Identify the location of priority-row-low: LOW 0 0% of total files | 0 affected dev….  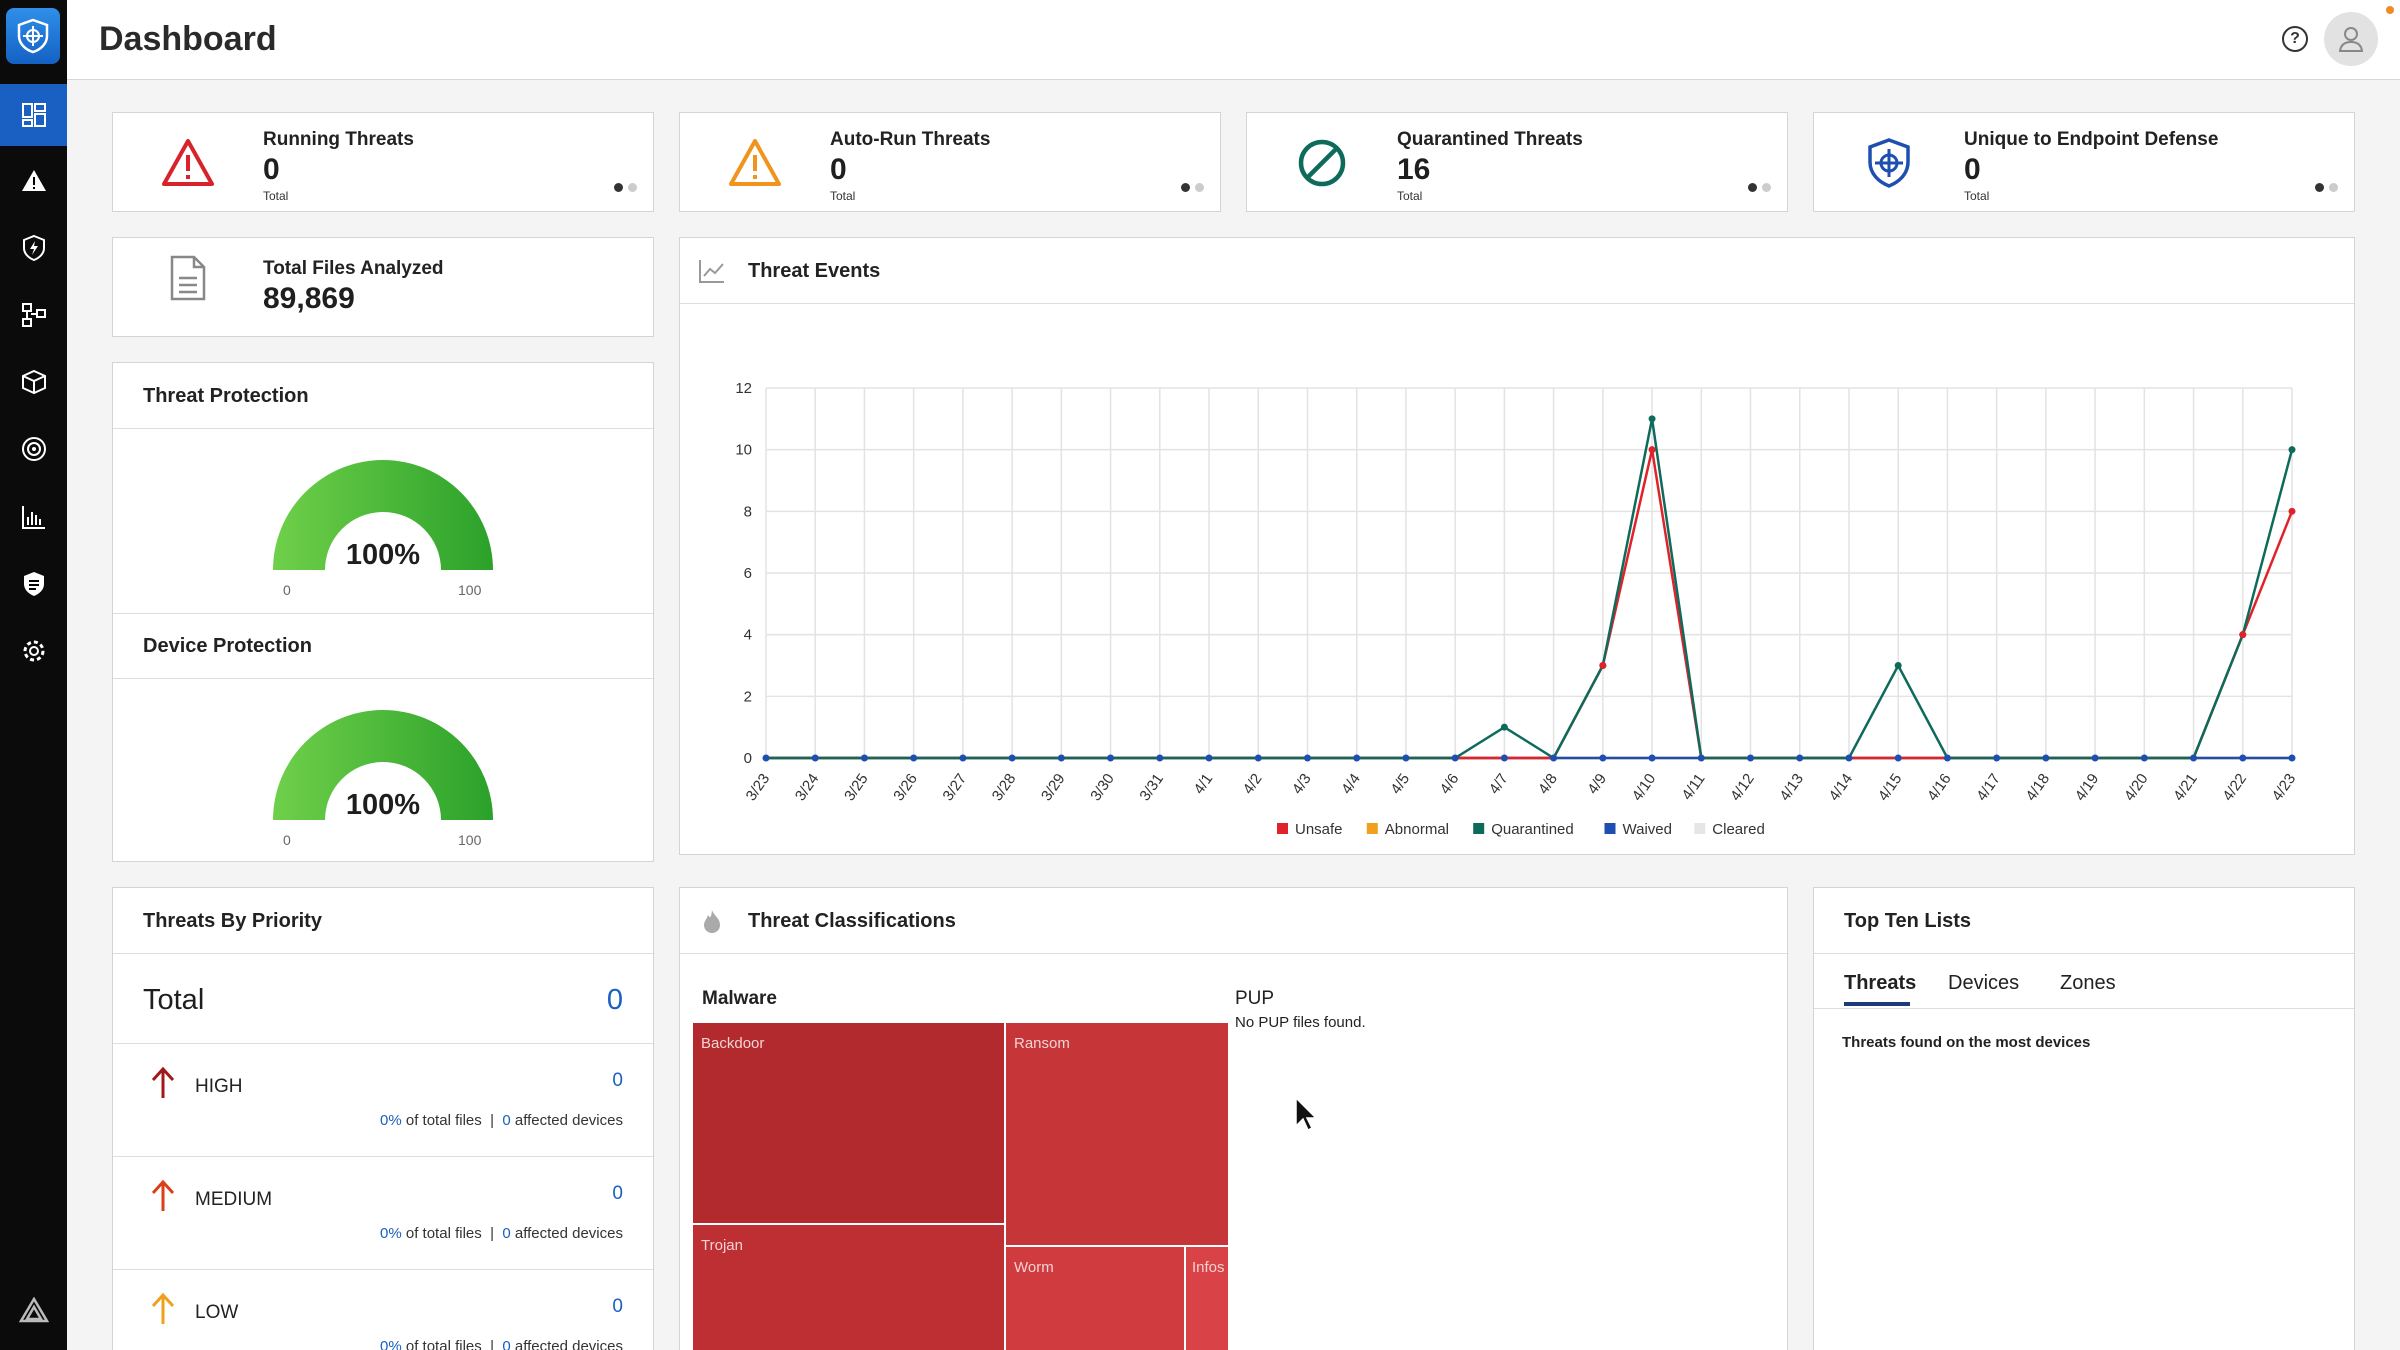
(383, 1310).